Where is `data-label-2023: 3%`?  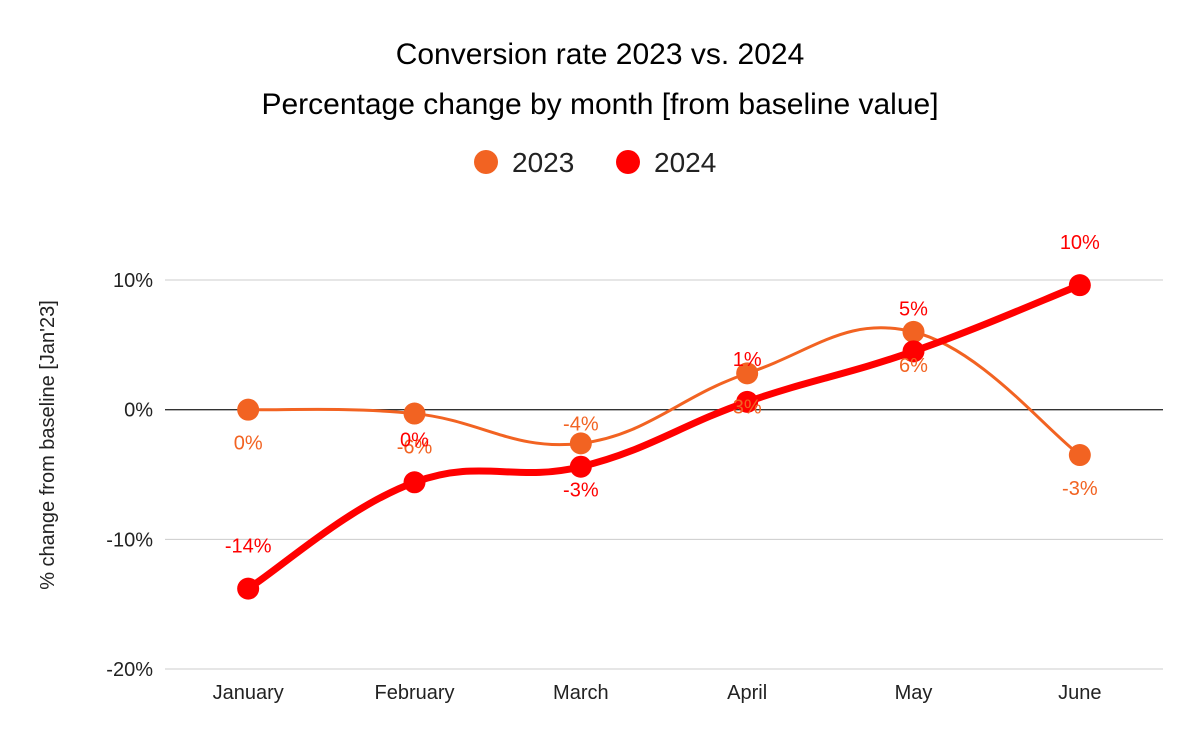
data-label-2023: 3% is located at coordinates (747, 407).